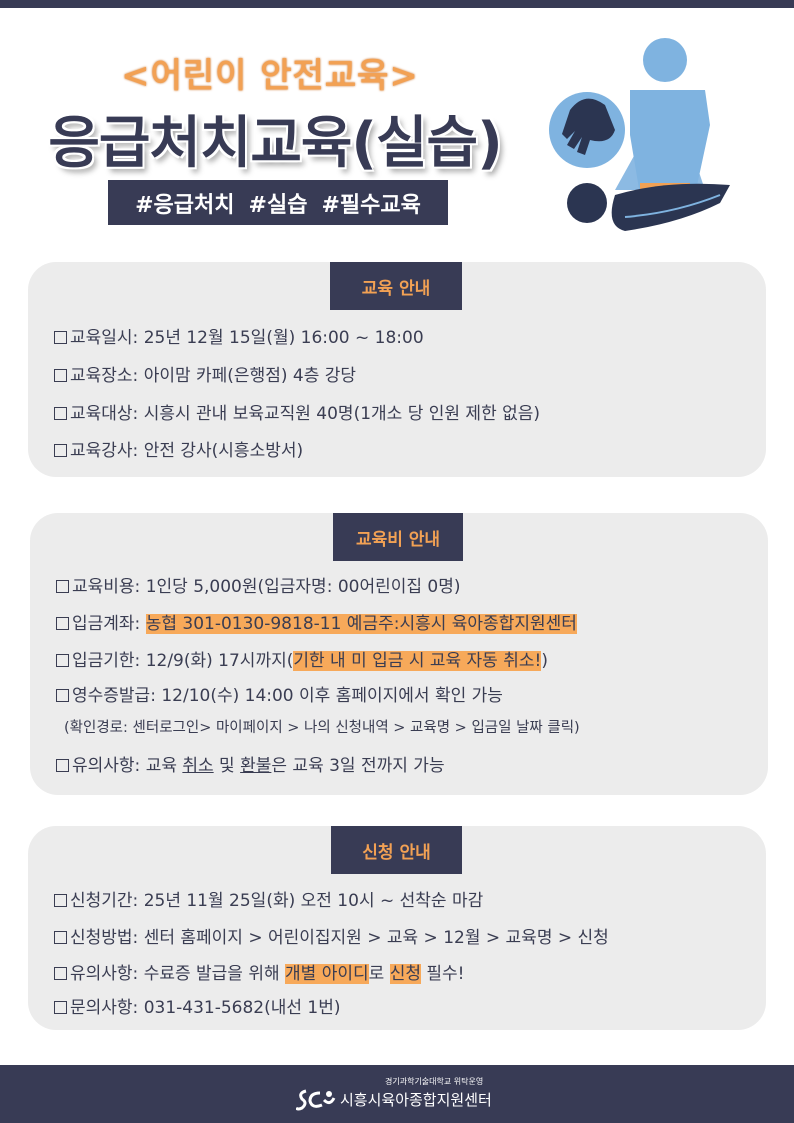  What do you see at coordinates (417, 661) in the screenshot?
I see `deadline-warning: 기한 내 미 입금 시 교육 자동 취소!` at bounding box center [417, 661].